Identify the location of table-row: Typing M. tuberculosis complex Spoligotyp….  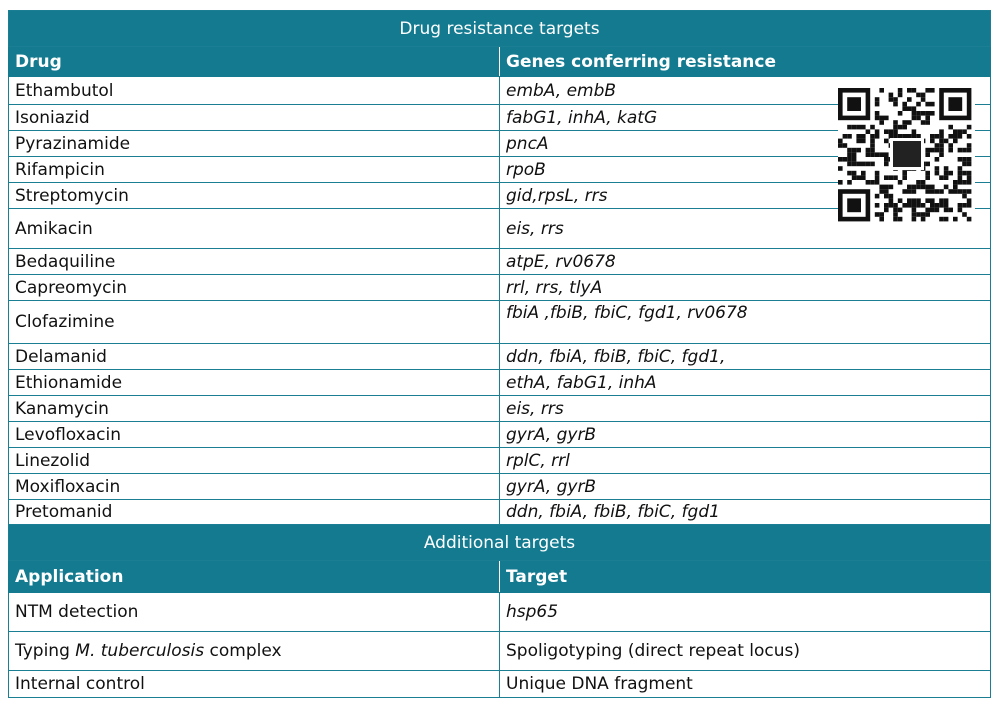
(499, 651).